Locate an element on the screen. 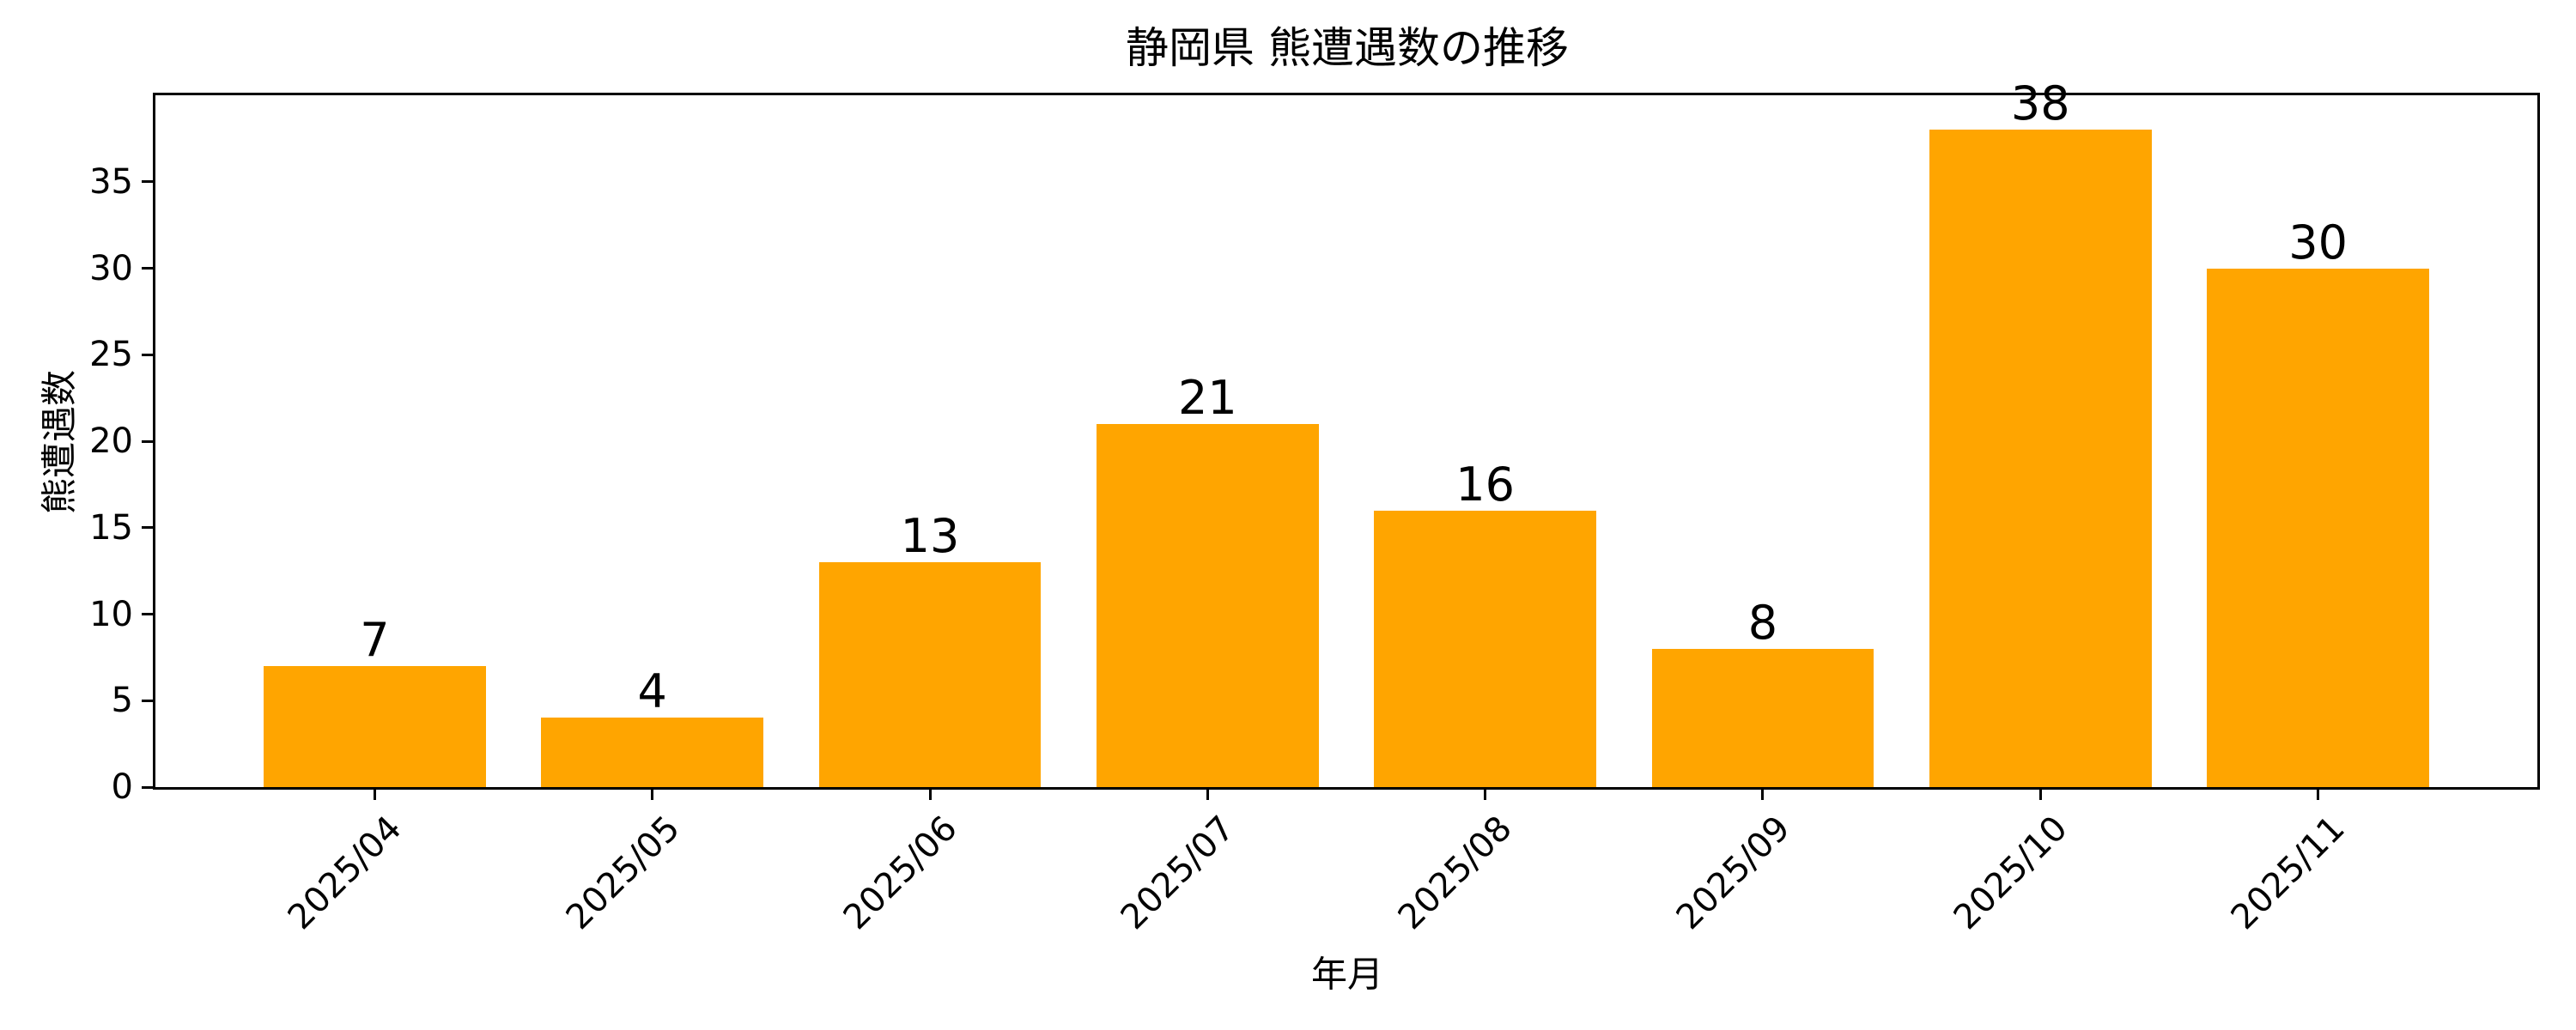 The image size is (2576, 1030). x-tick-label-text: 2025/07 is located at coordinates (1177, 873).